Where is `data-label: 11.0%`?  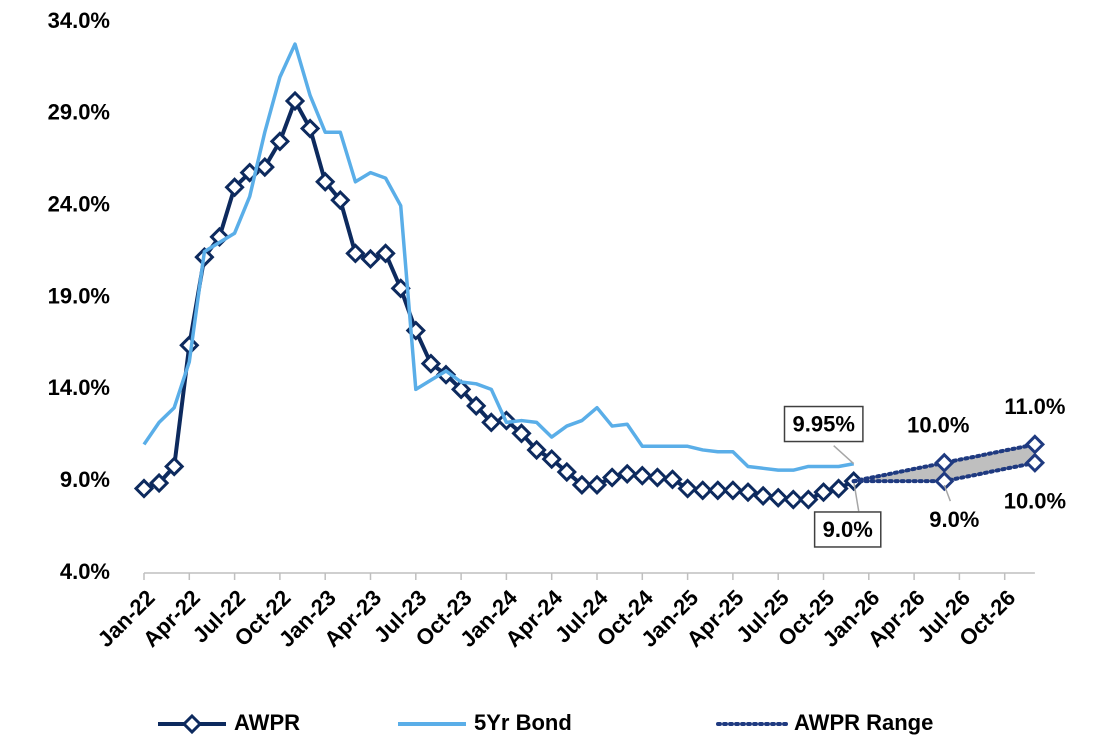
data-label: 11.0% is located at coordinates (1034, 406).